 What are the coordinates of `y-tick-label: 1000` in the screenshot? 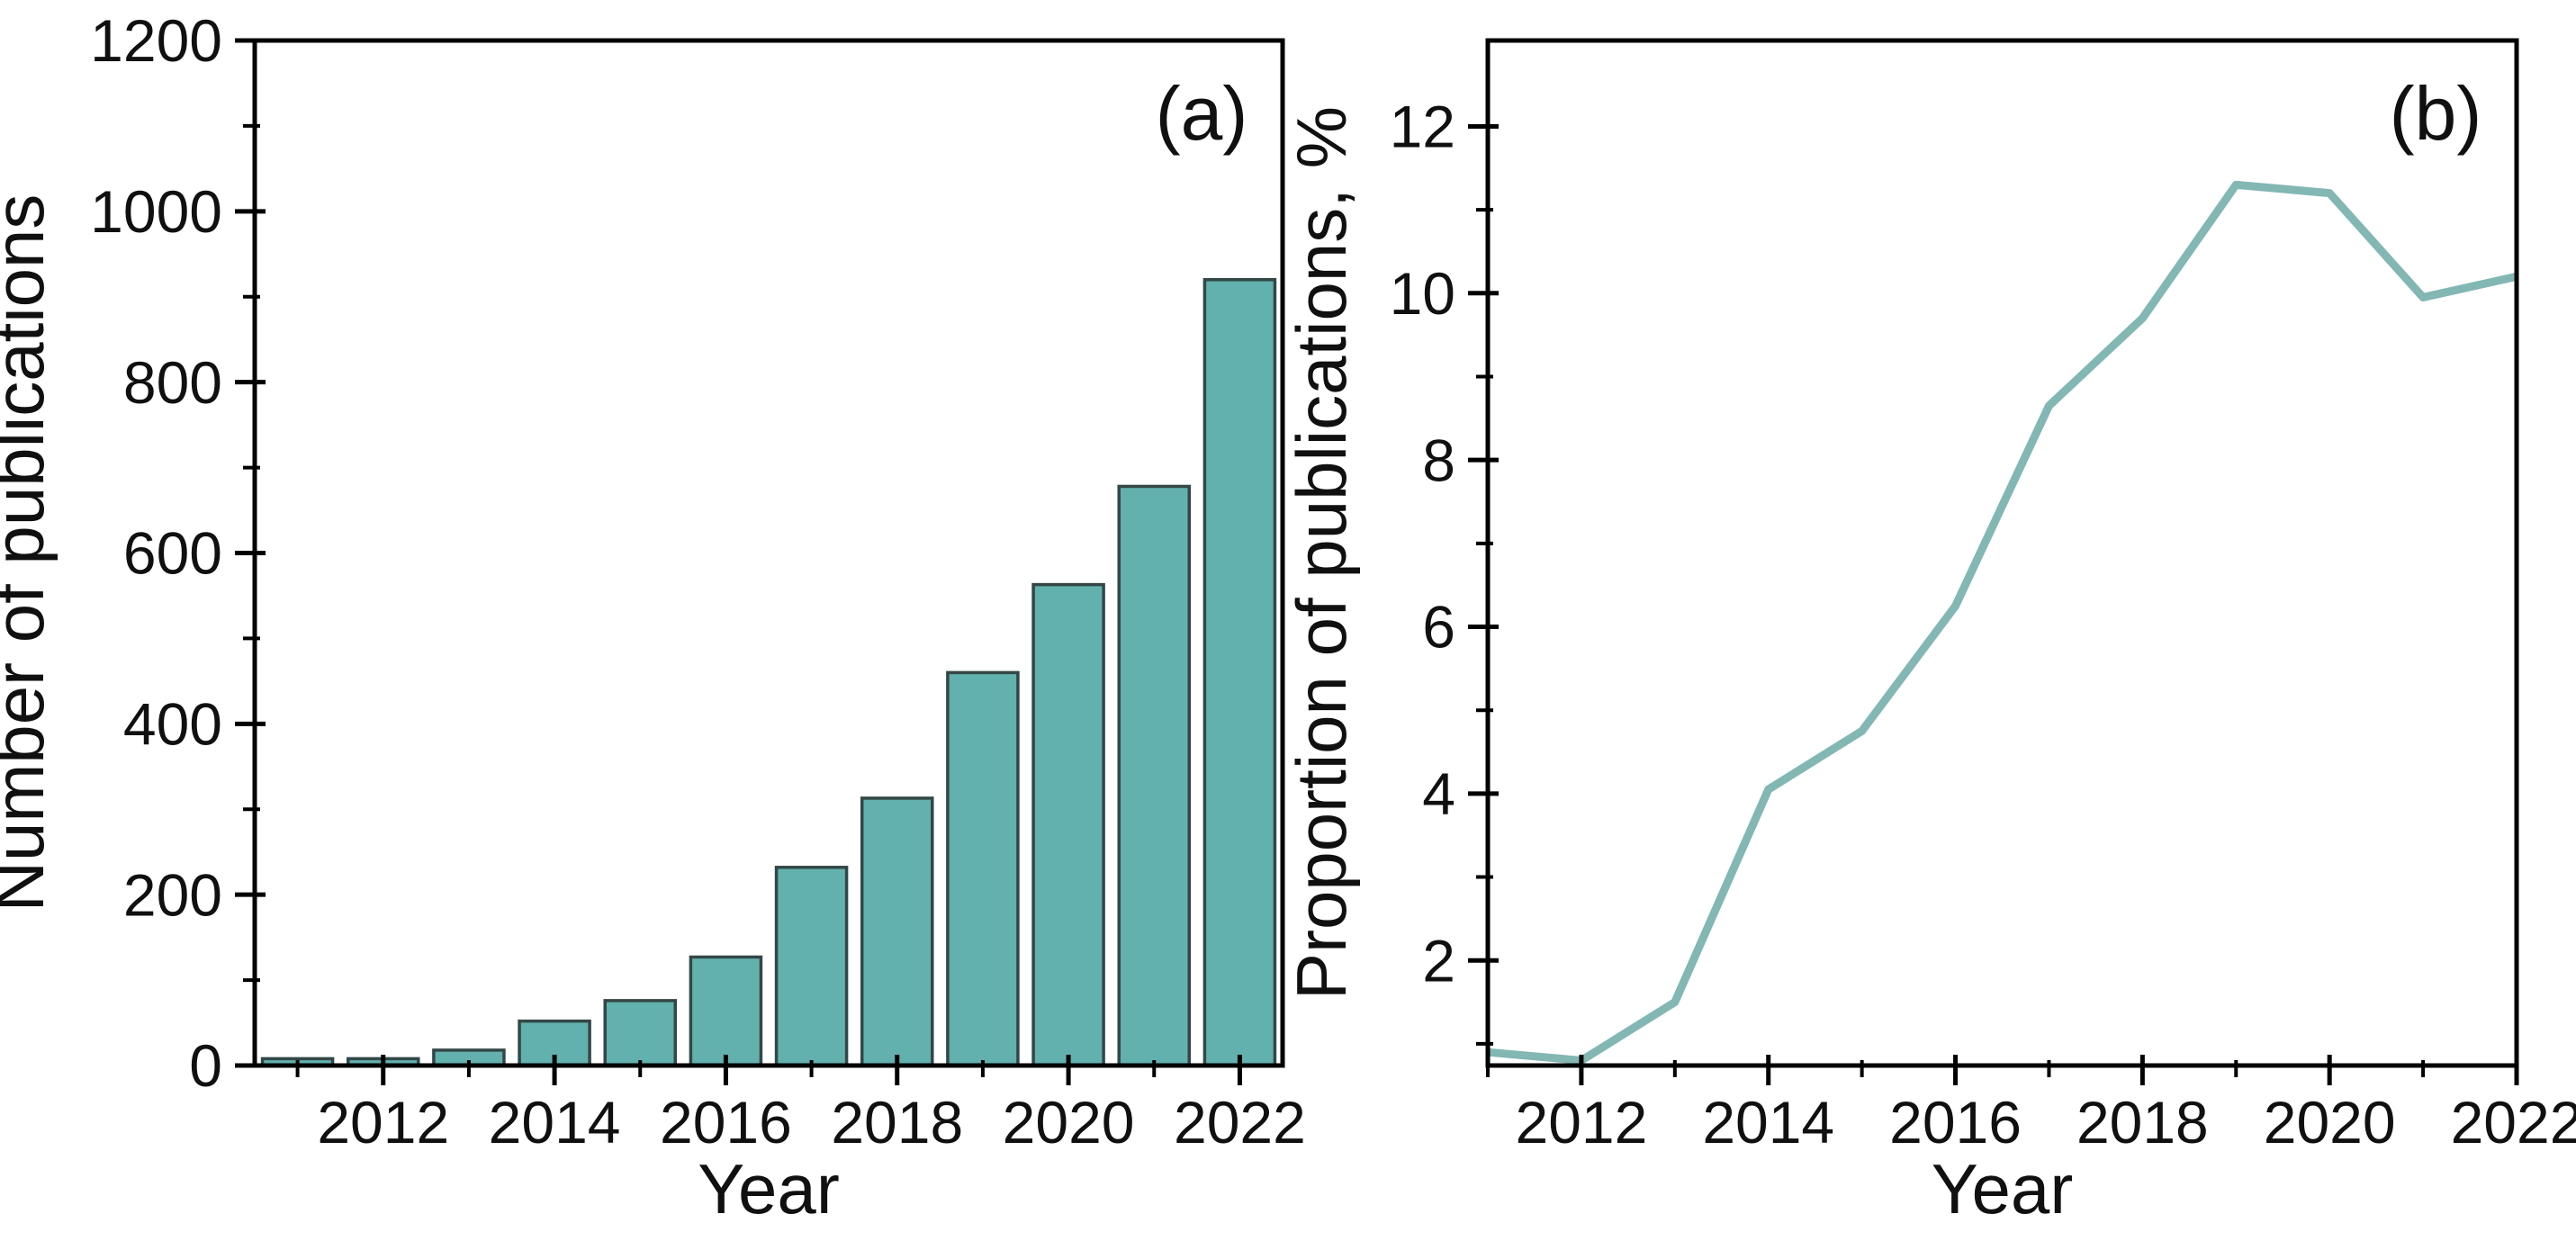 It's located at (156, 211).